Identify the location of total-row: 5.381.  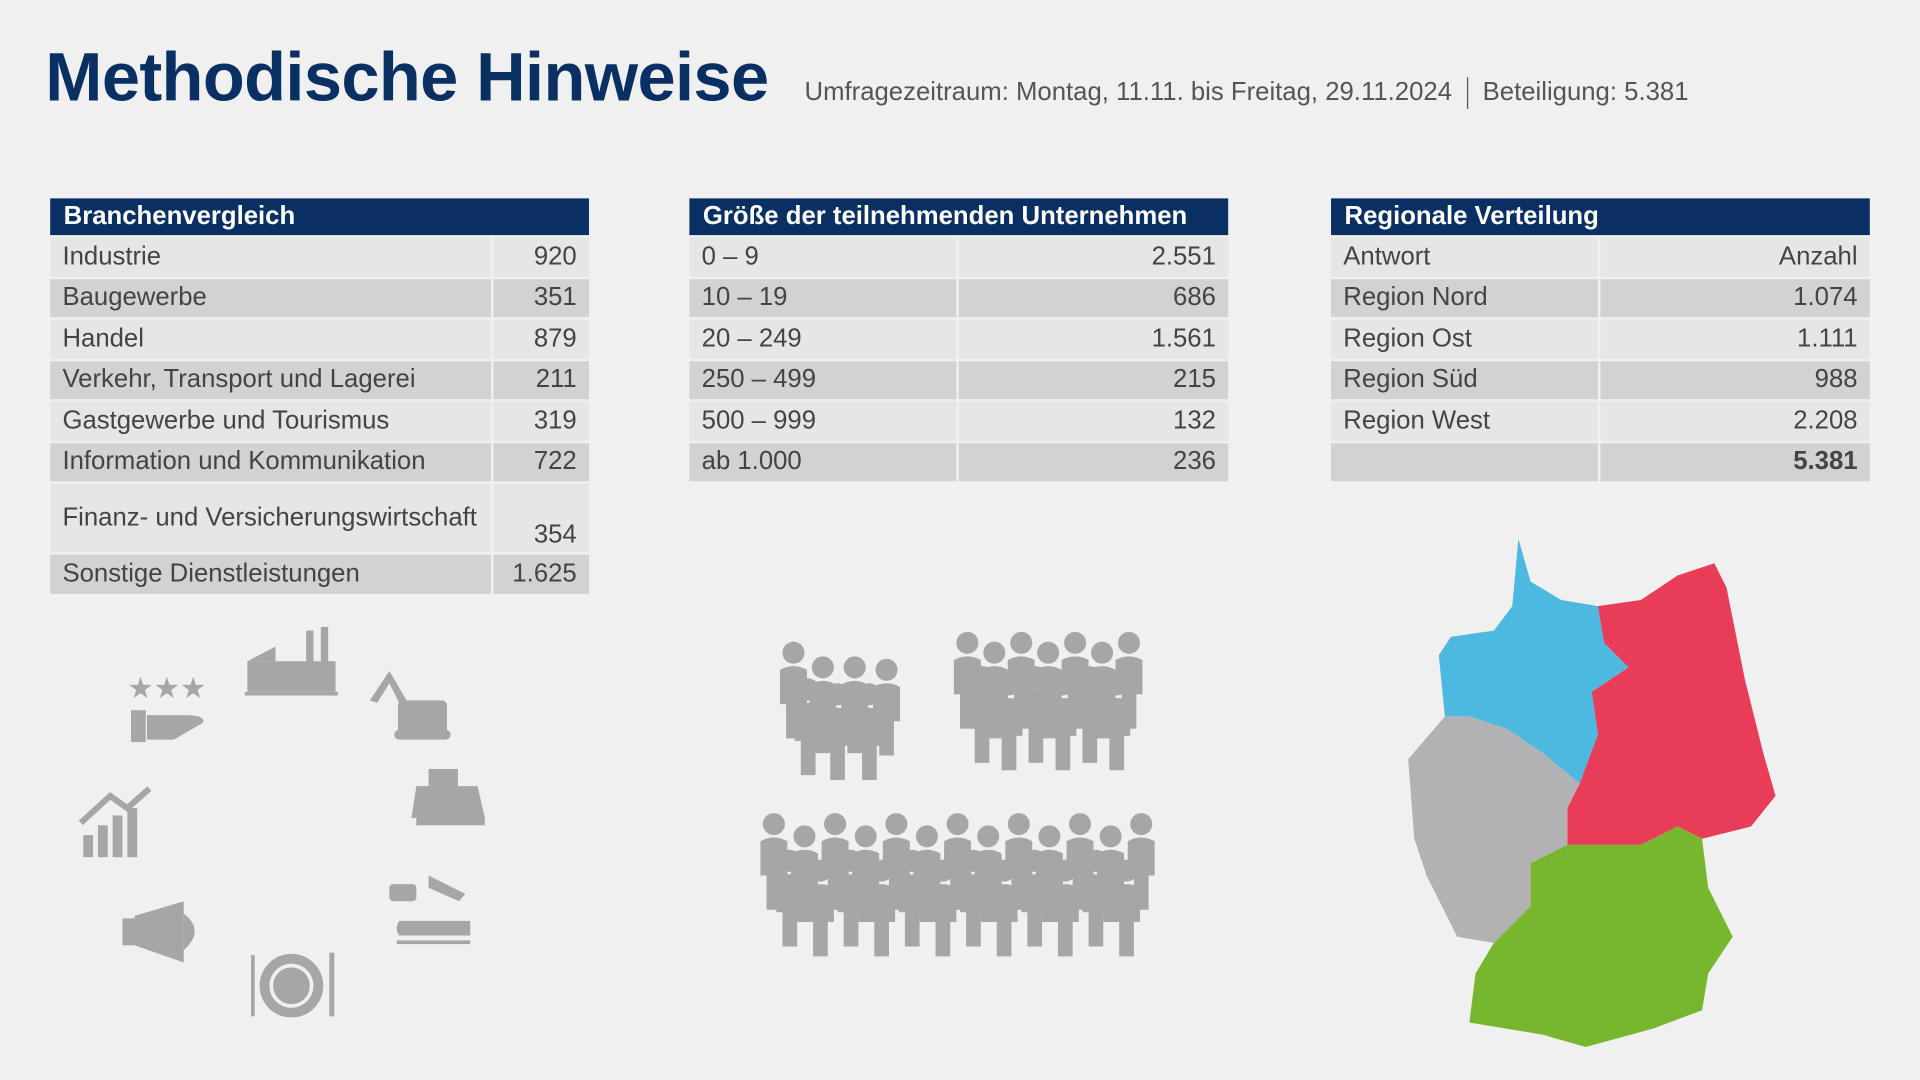
(1600, 462).